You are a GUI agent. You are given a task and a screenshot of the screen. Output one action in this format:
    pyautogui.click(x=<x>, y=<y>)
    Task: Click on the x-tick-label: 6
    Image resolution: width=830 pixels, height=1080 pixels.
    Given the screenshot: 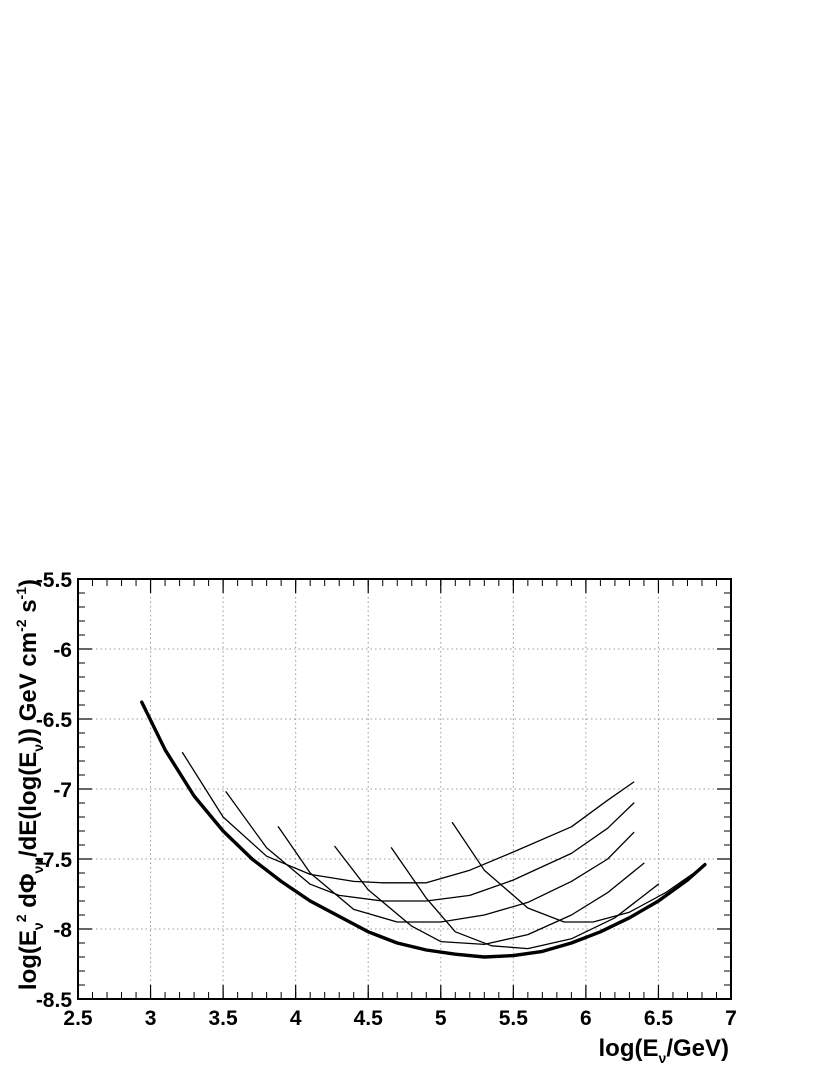 What is the action you would take?
    pyautogui.click(x=586, y=1018)
    